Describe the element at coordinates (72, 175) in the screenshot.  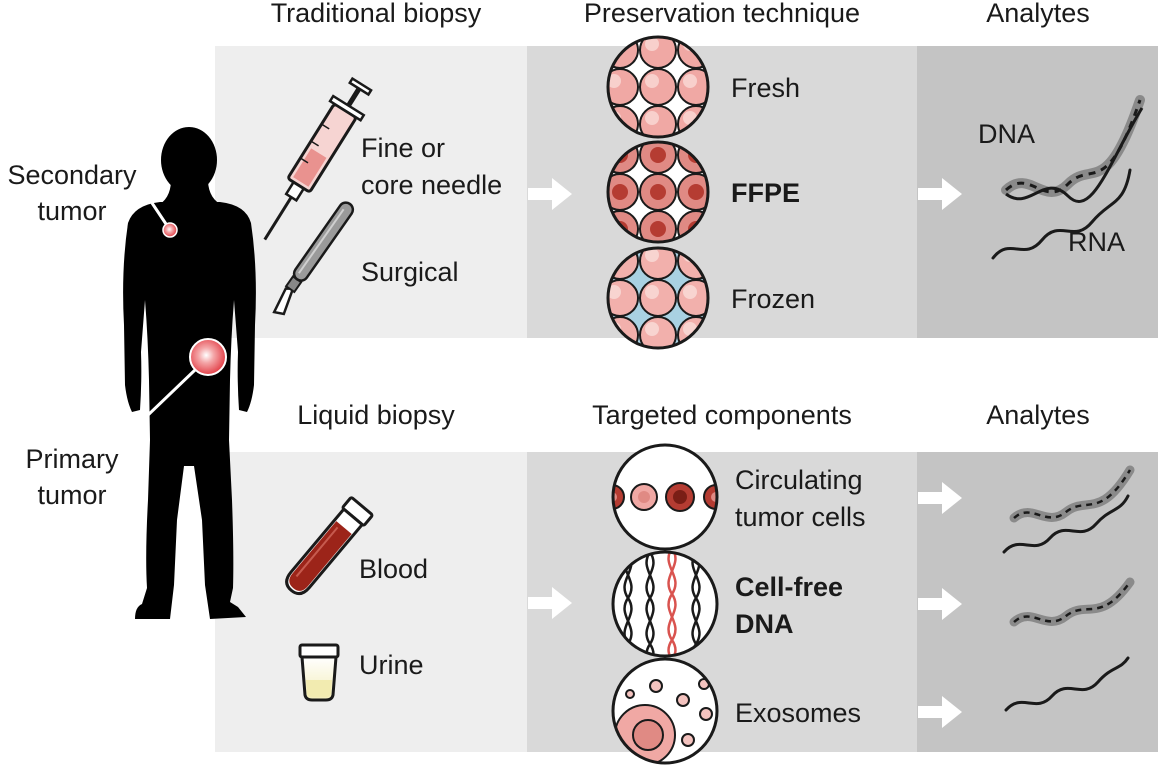
I see `secondary-tumor-label-1: Secondary` at that location.